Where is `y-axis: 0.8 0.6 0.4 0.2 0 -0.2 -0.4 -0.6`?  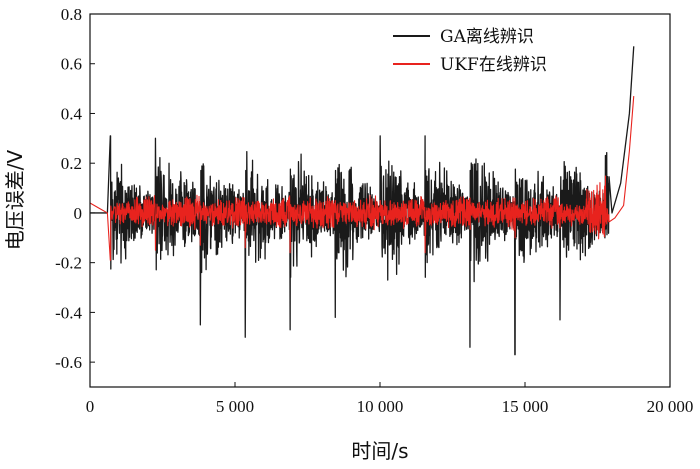
y-axis: 0.8 0.6 0.4 0.2 0 -0.2 -0.4 -0.6 is located at coordinates (75, 188).